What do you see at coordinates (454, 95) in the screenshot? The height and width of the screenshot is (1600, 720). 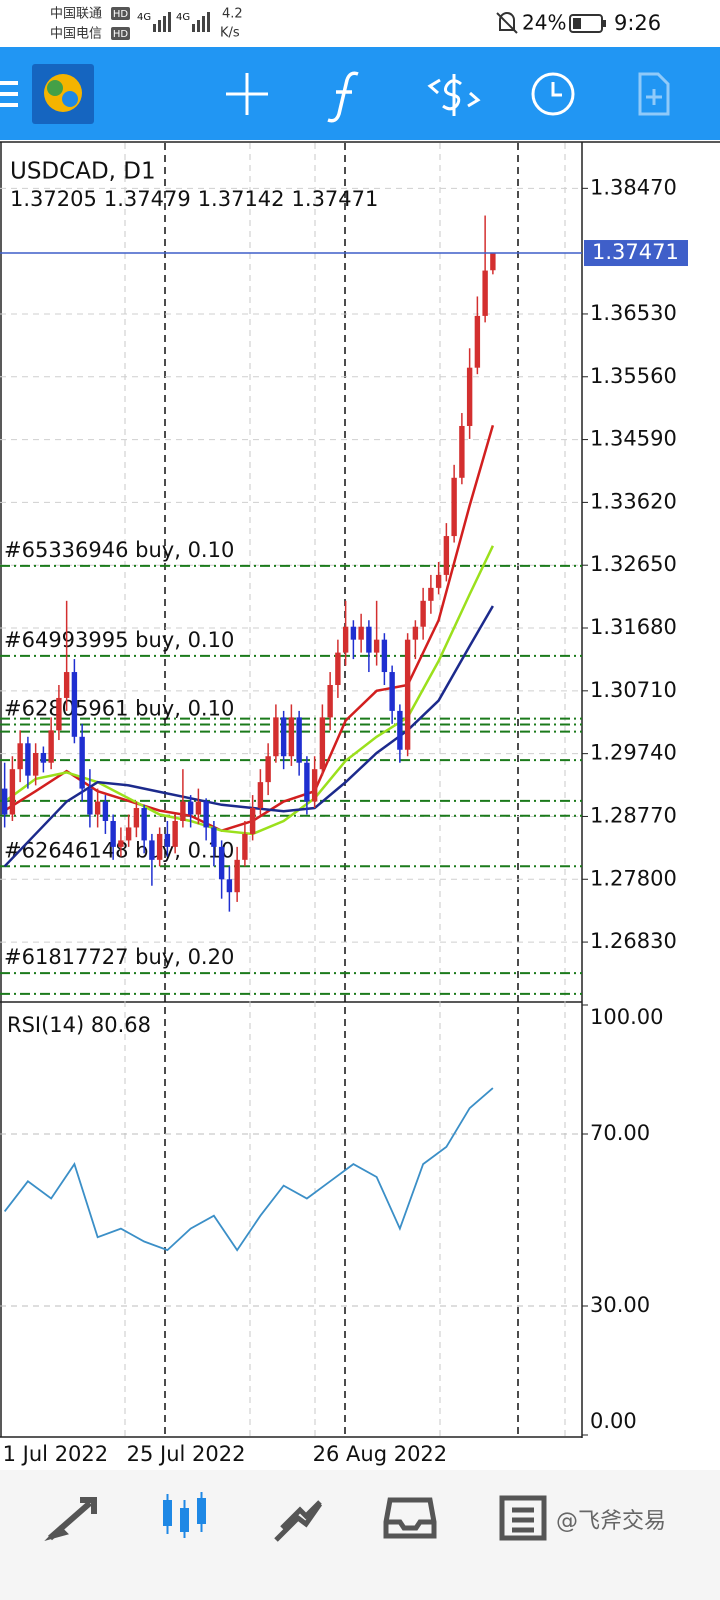 I see `trade-button` at bounding box center [454, 95].